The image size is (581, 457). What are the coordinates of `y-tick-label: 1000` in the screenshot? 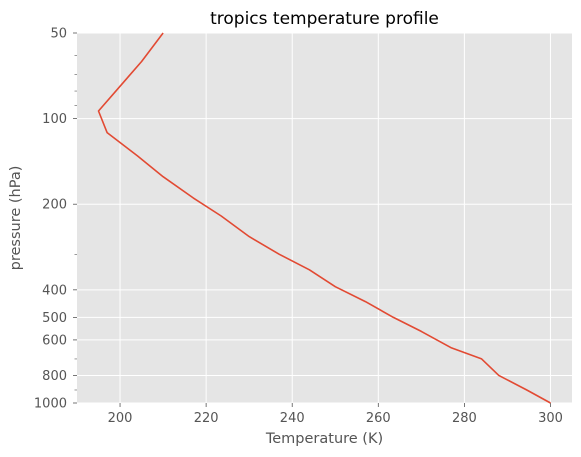 It's located at (50, 404).